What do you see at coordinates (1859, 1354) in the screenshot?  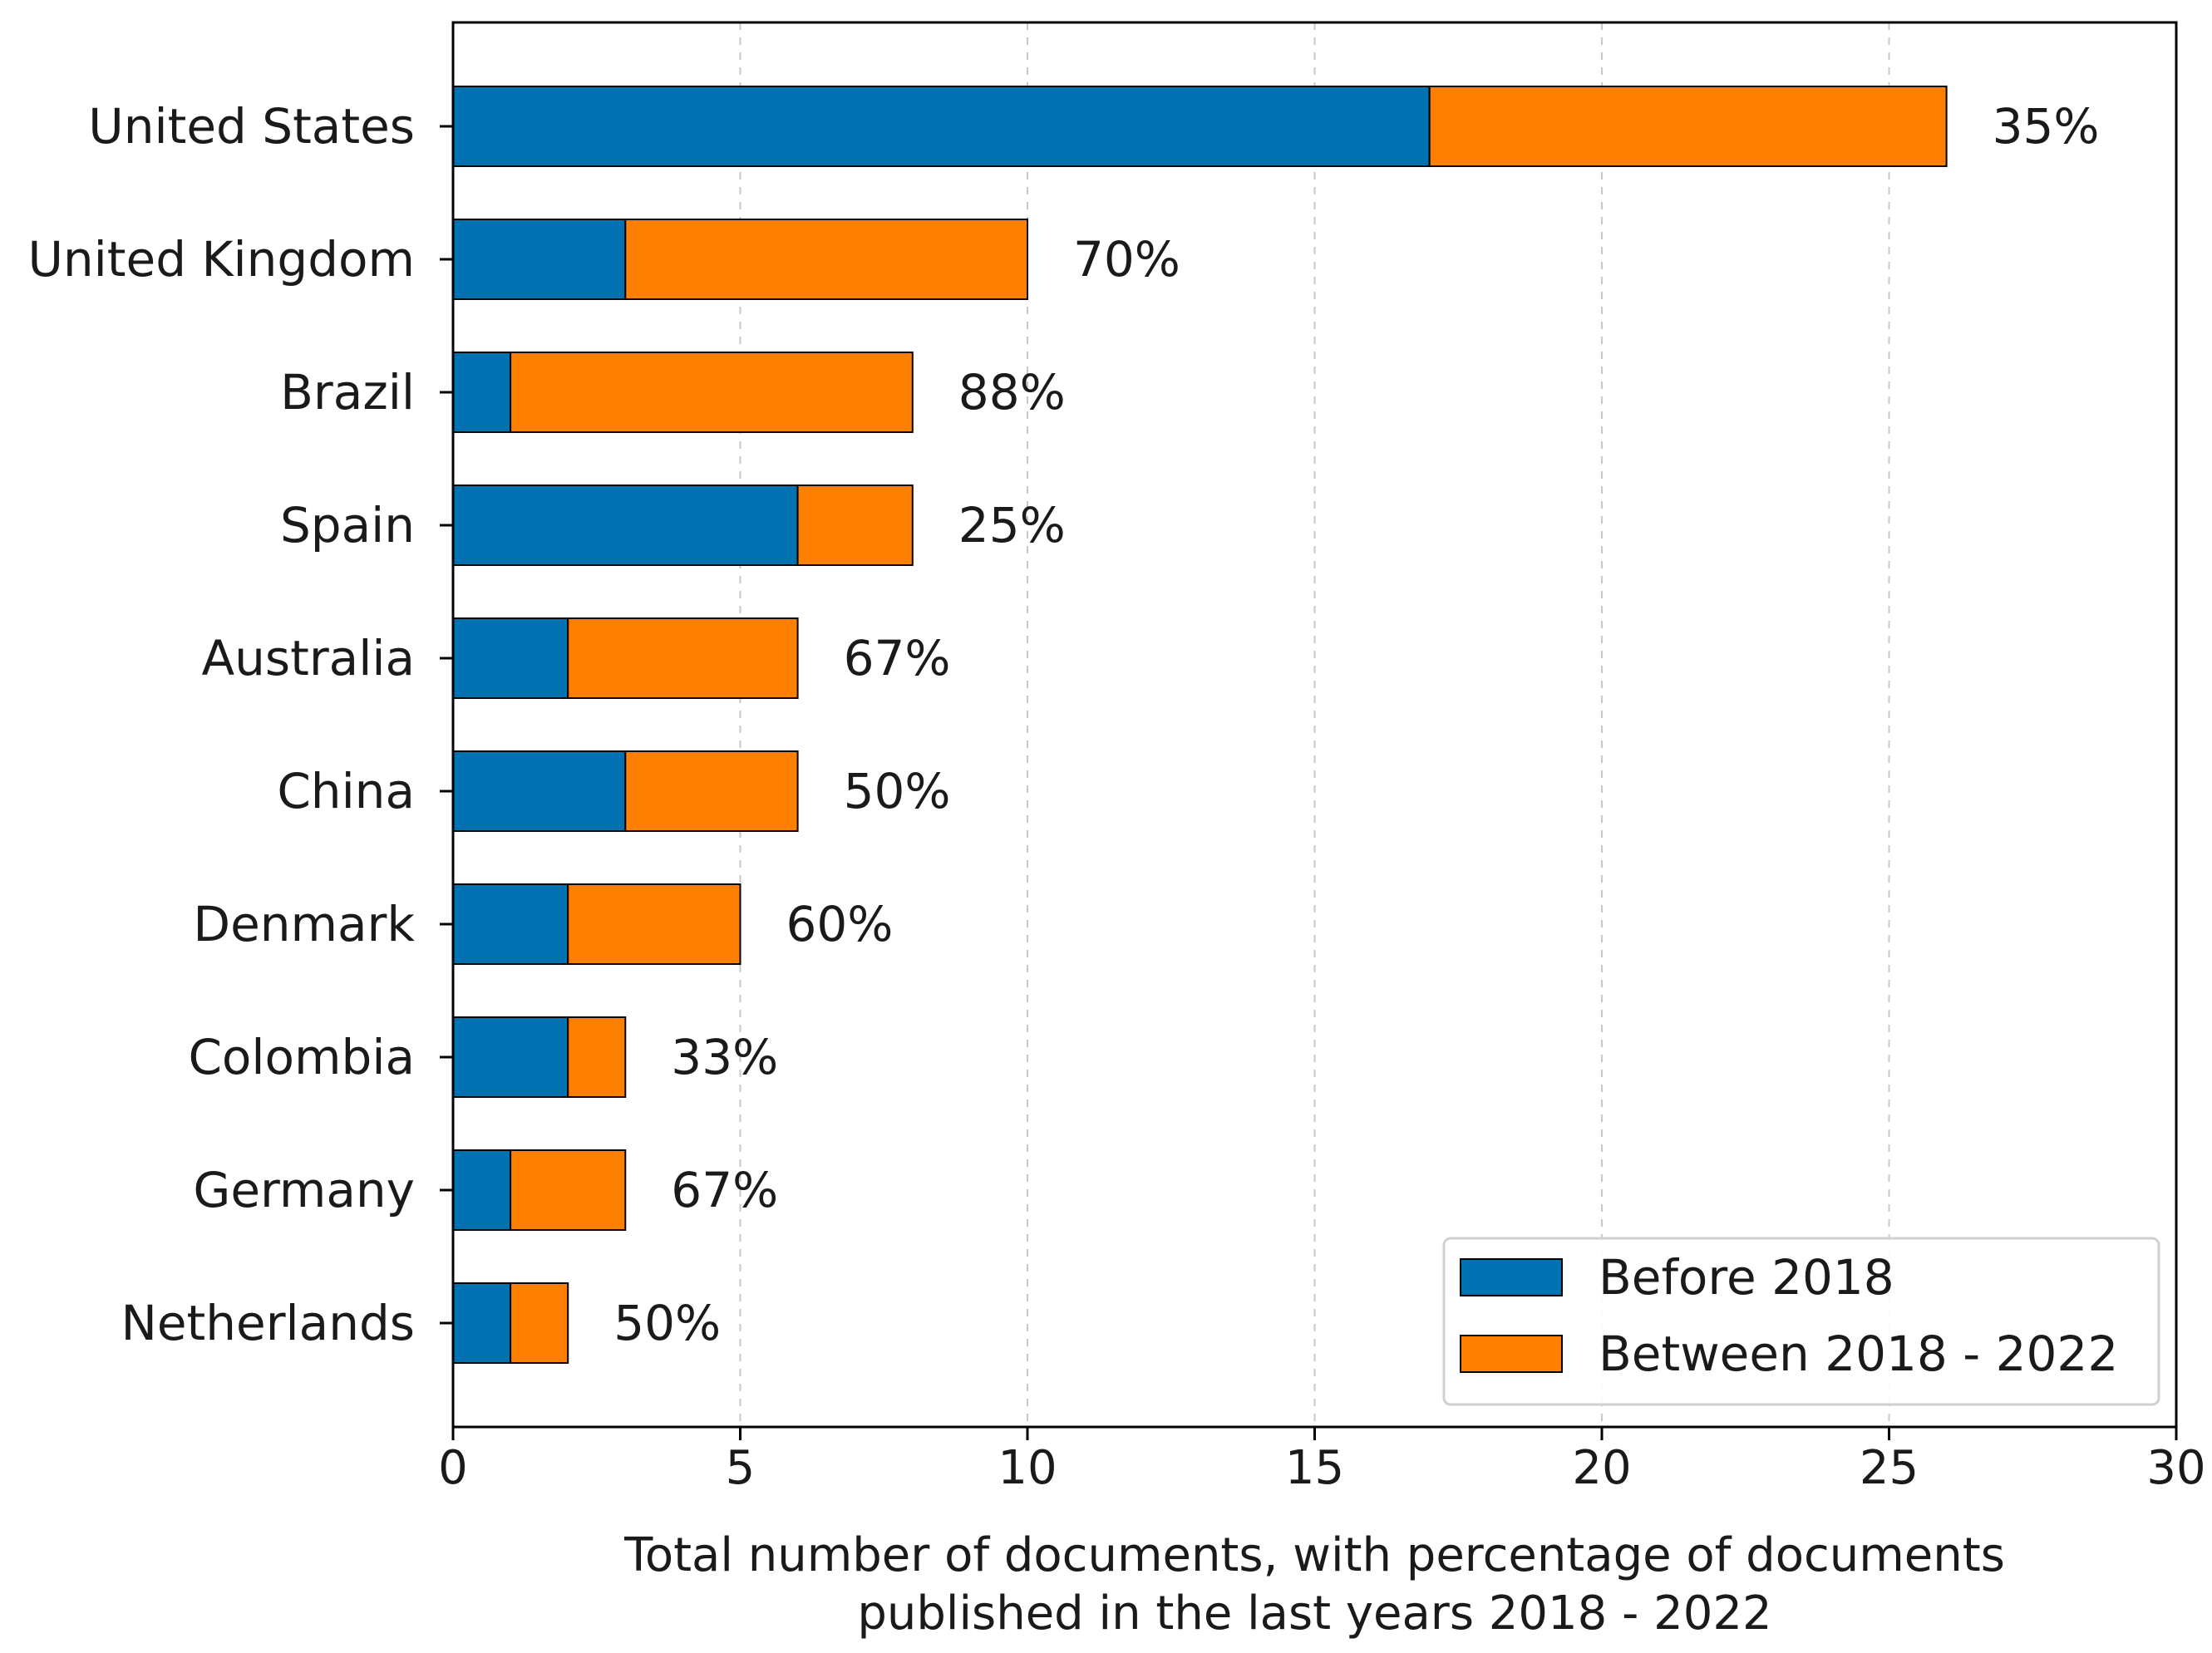 I see `legend-label: Between 2018 - 2022` at bounding box center [1859, 1354].